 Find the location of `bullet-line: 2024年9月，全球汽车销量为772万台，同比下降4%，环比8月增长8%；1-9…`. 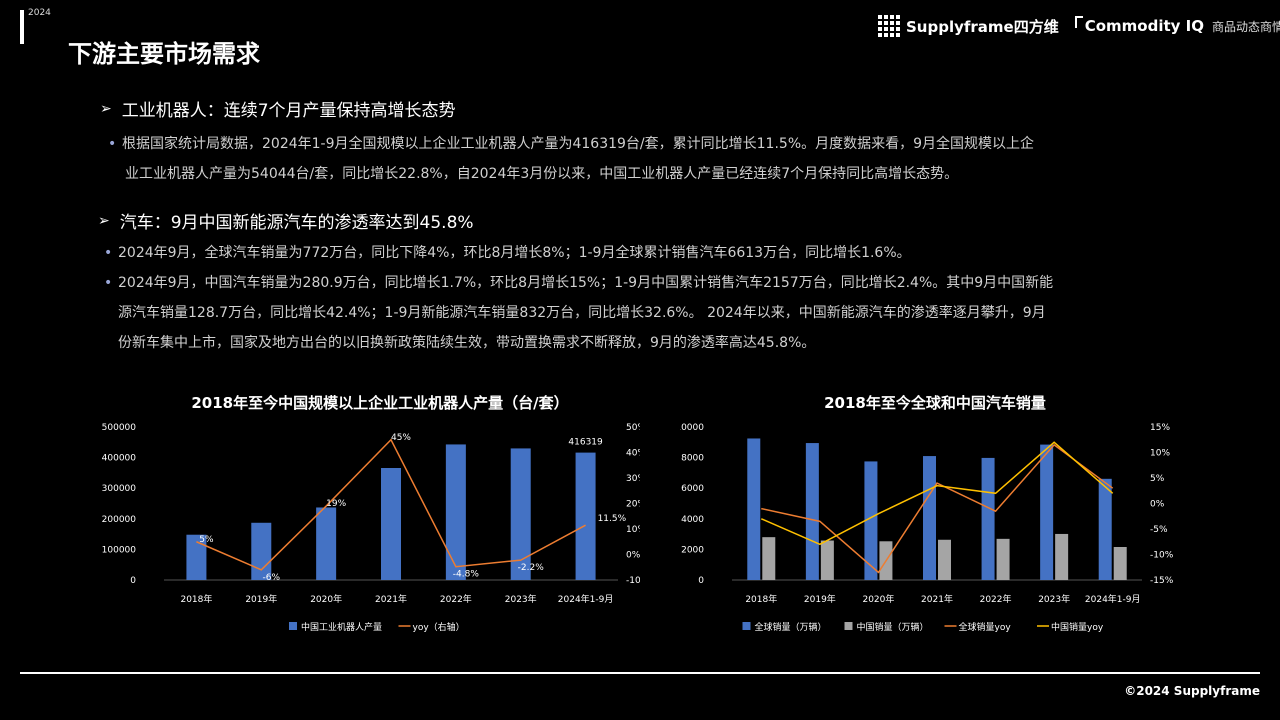

bullet-line: 2024年9月，全球汽车销量为772万台，同比下降4%，环比8月增长8%；1-9… is located at coordinates (514, 253).